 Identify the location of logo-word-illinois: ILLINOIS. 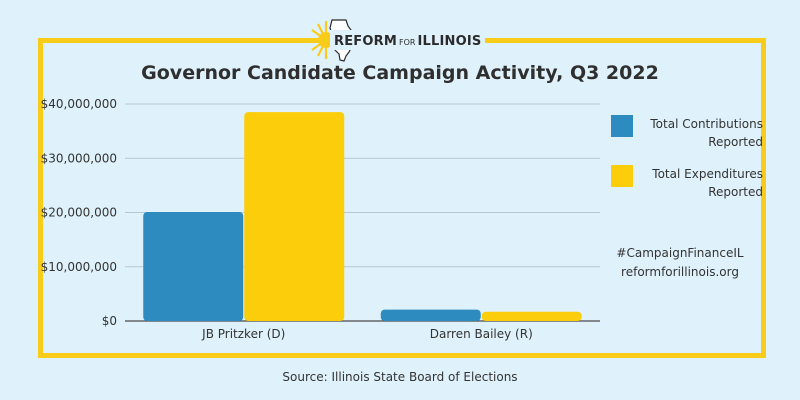
(449, 41).